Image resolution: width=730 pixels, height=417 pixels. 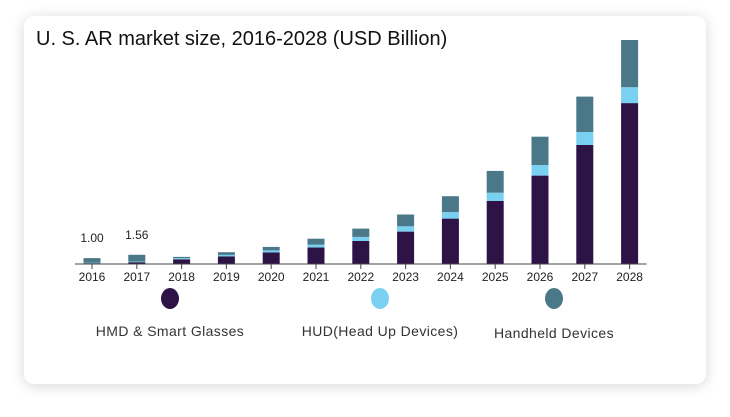 What do you see at coordinates (181, 277) in the screenshot?
I see `x-tick-label-2018: 2018` at bounding box center [181, 277].